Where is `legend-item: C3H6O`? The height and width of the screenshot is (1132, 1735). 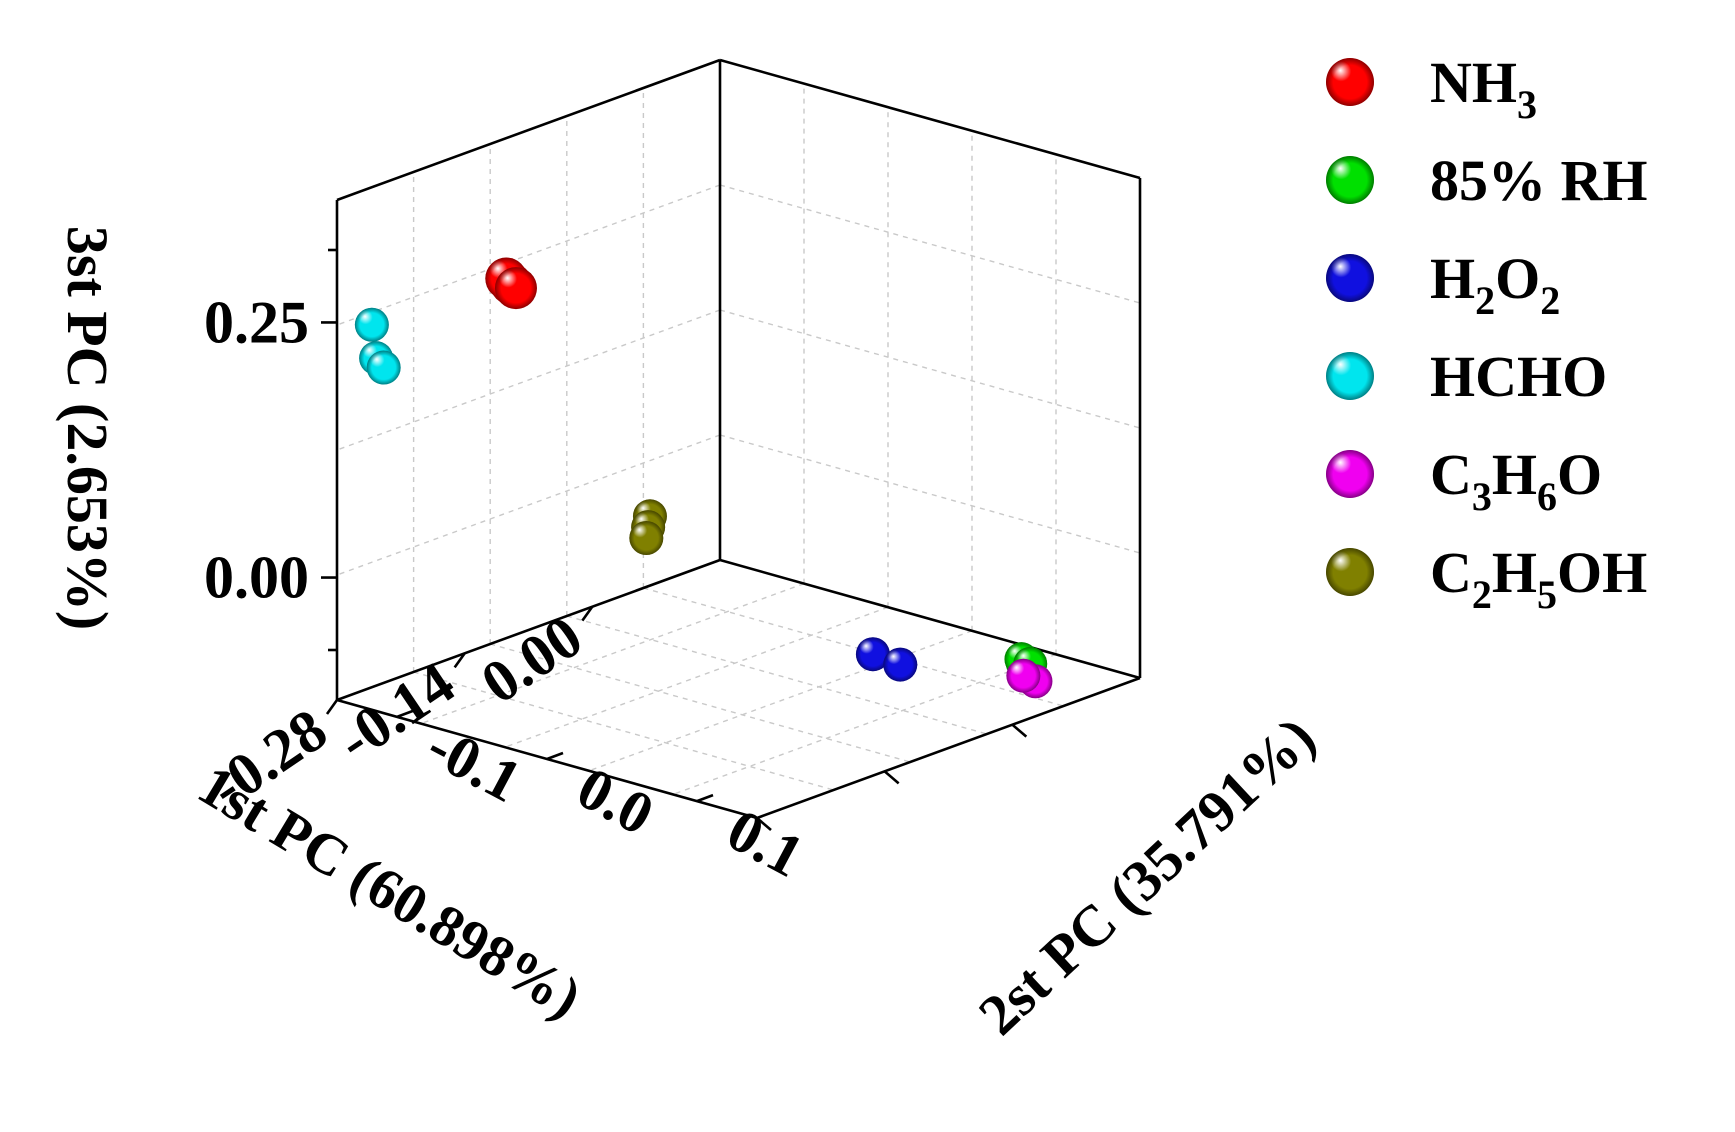 legend-item: C3H6O is located at coordinates (1464, 480).